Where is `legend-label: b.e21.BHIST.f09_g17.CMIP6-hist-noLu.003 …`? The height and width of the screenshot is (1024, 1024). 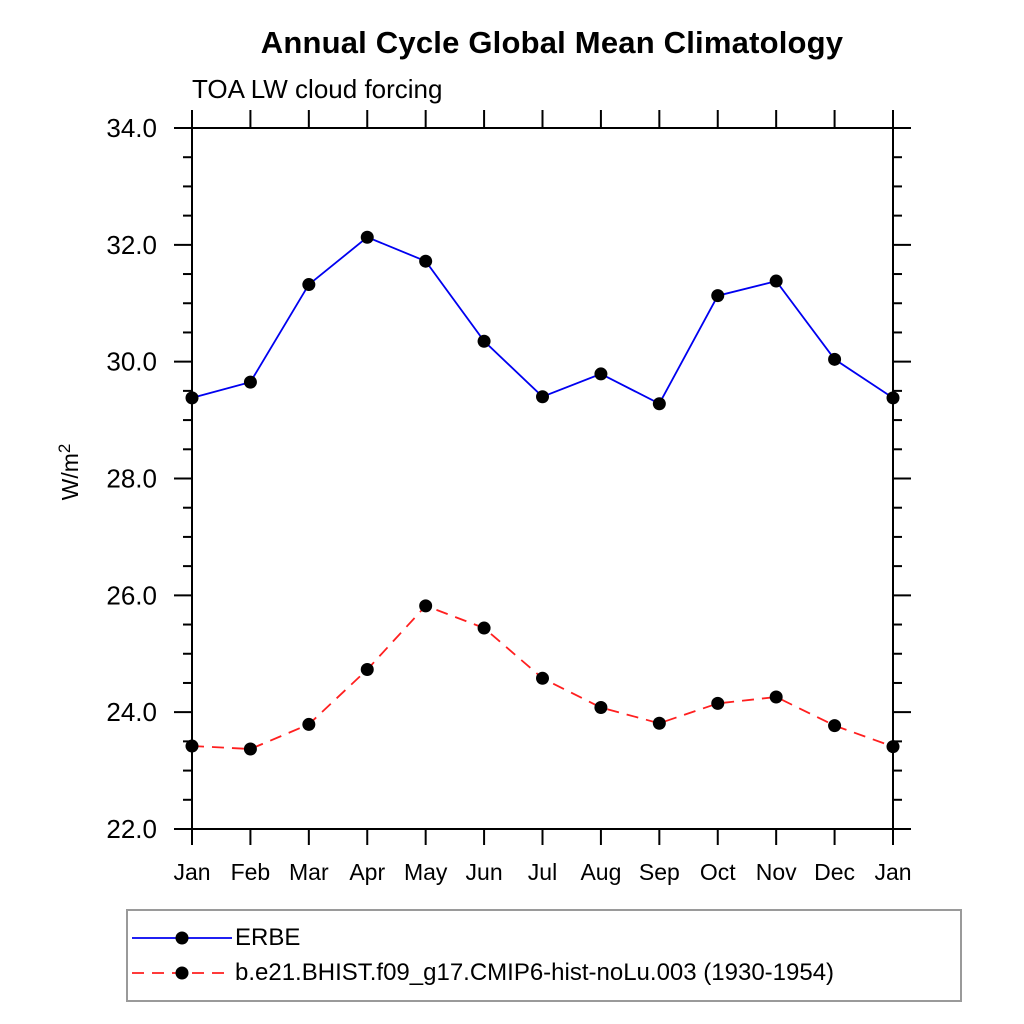
legend-label: b.e21.BHIST.f09_g17.CMIP6-hist-noLu.003 … is located at coordinates (535, 972).